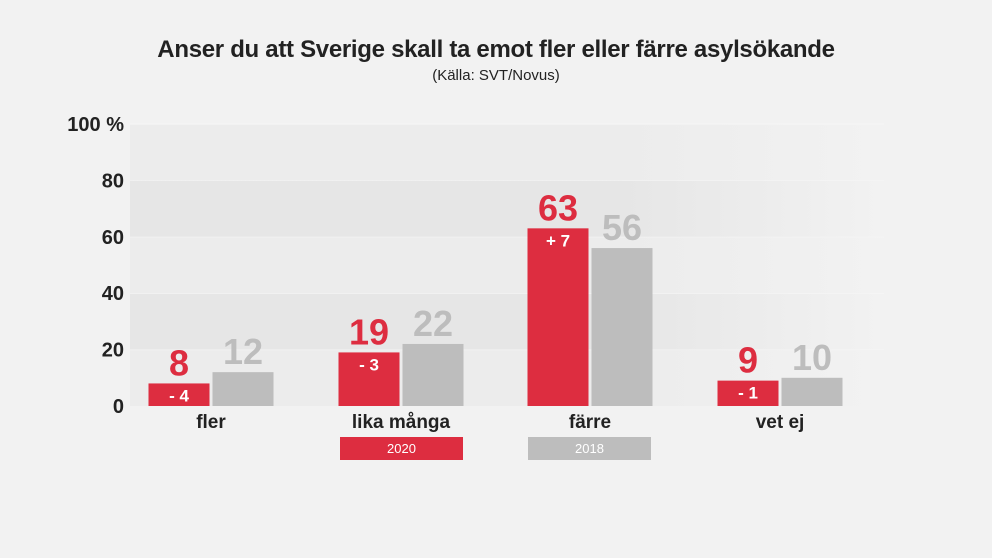 The height and width of the screenshot is (558, 992). What do you see at coordinates (369, 331) in the screenshot?
I see `value-label-2020: 19` at bounding box center [369, 331].